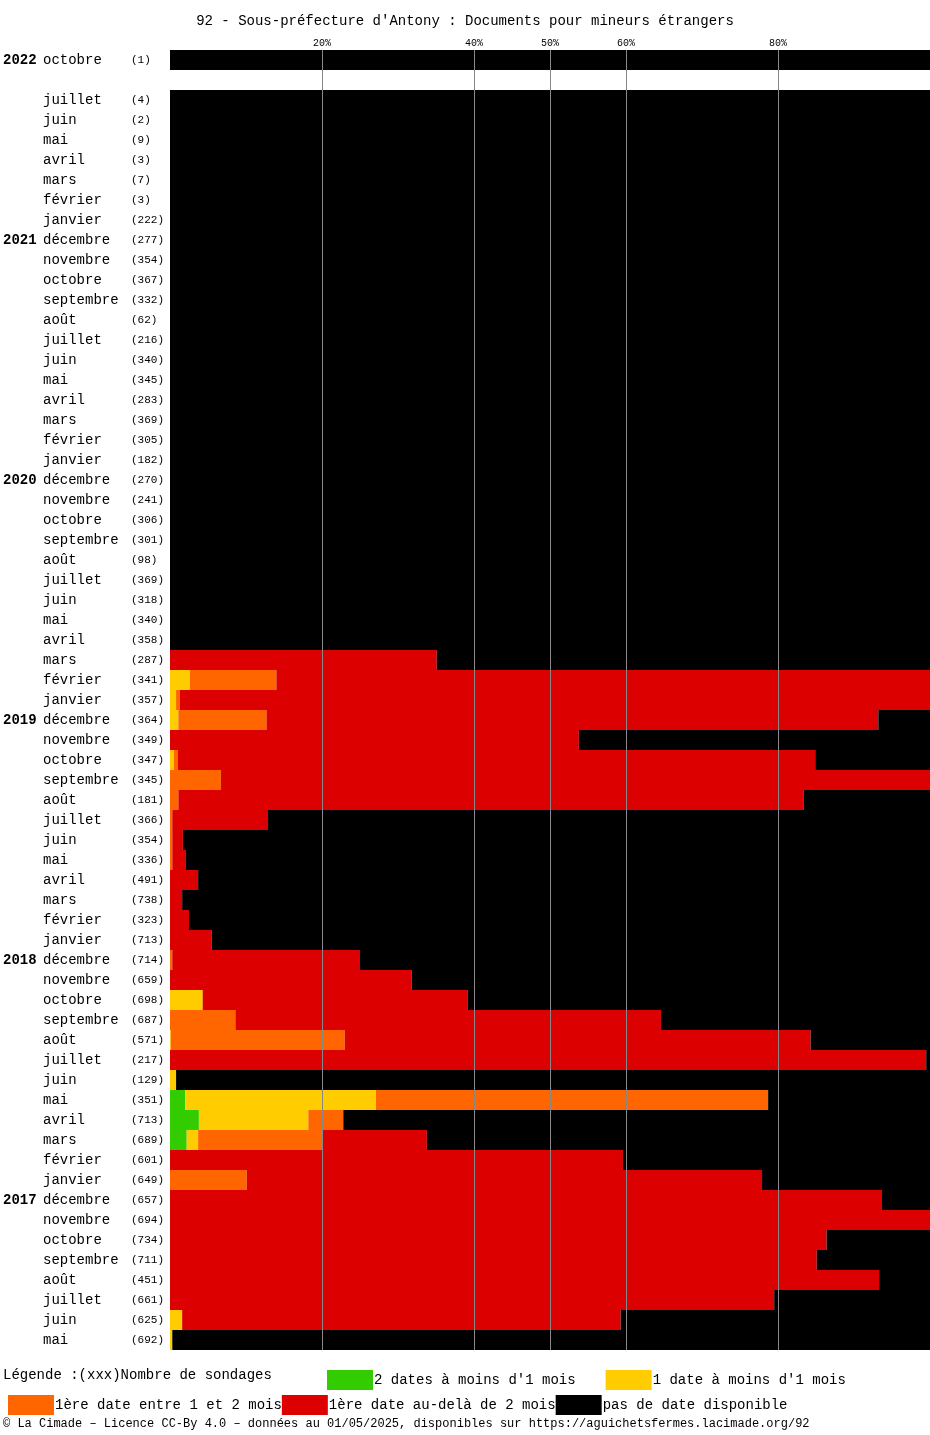 This screenshot has width=930, height=1435. I want to click on category-label: novembre (241), so click(104, 500).